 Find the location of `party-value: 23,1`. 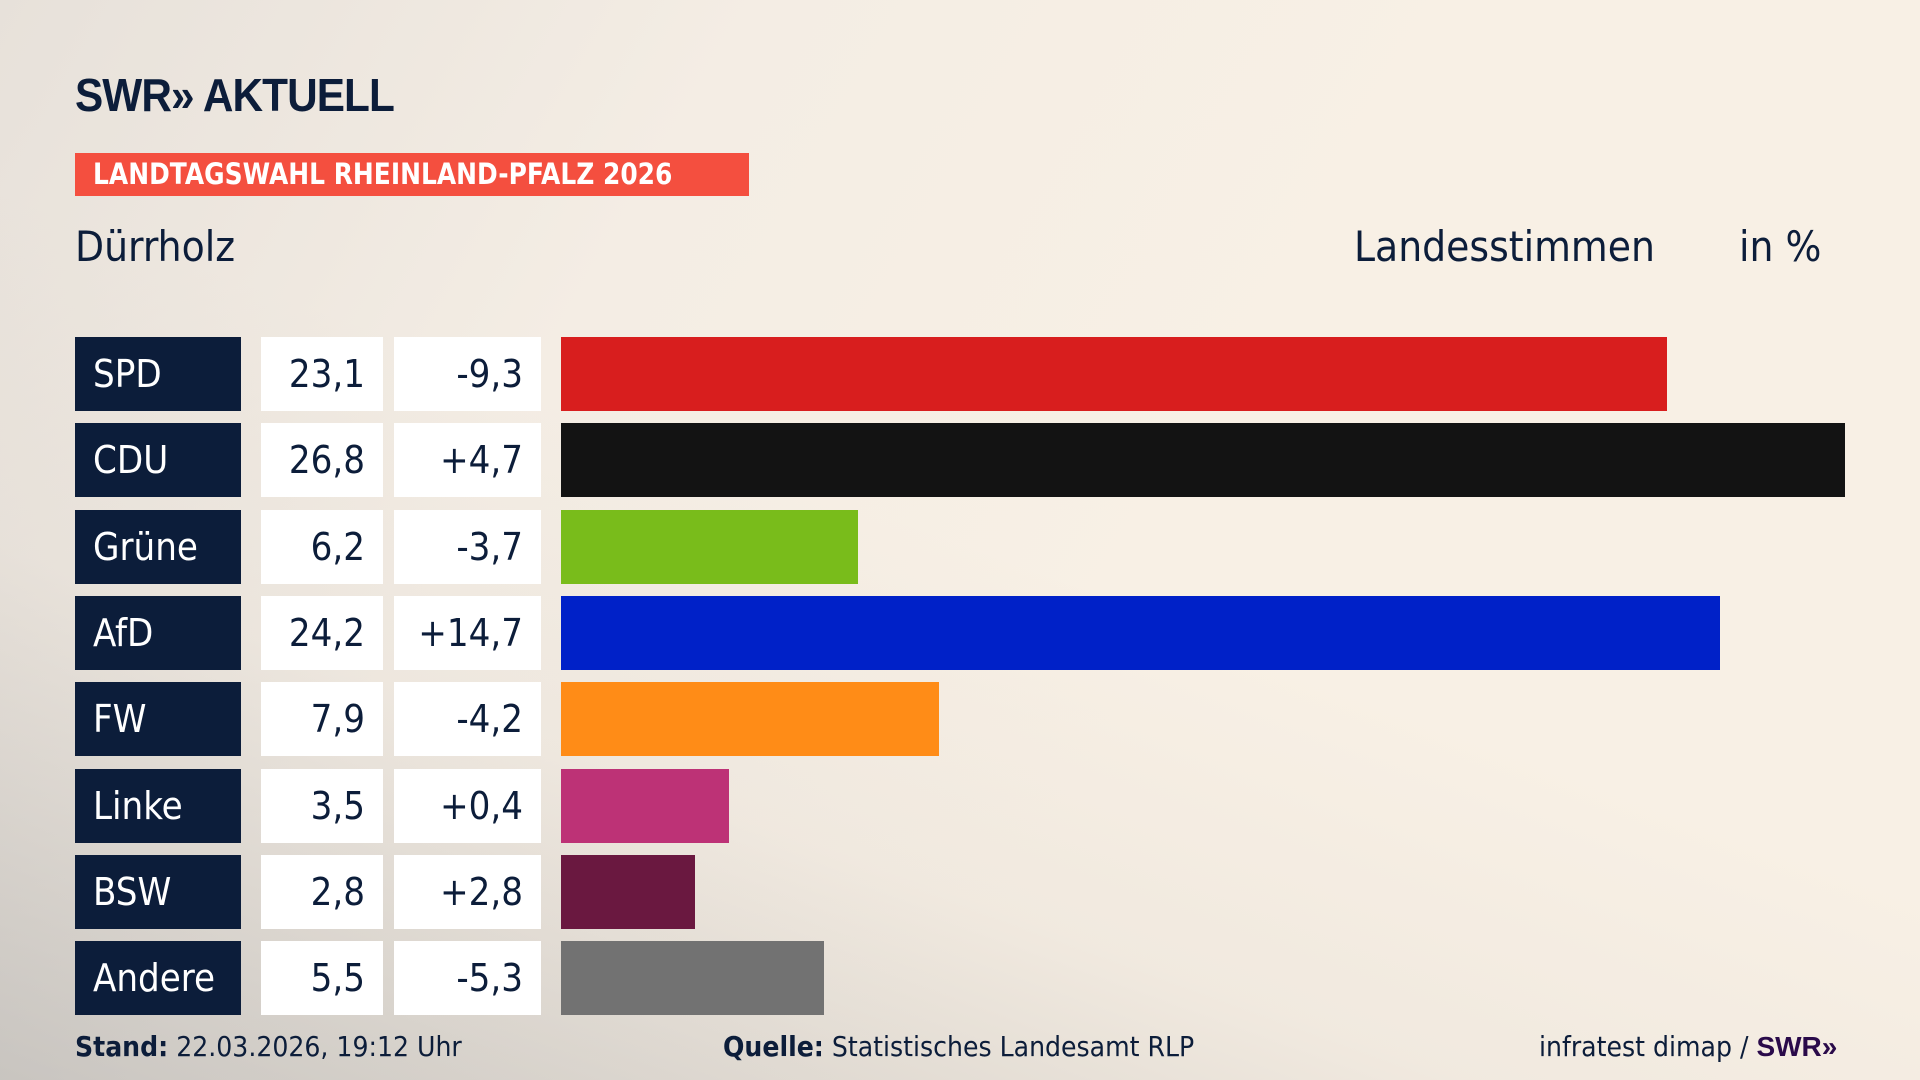

party-value: 23,1 is located at coordinates (322, 374).